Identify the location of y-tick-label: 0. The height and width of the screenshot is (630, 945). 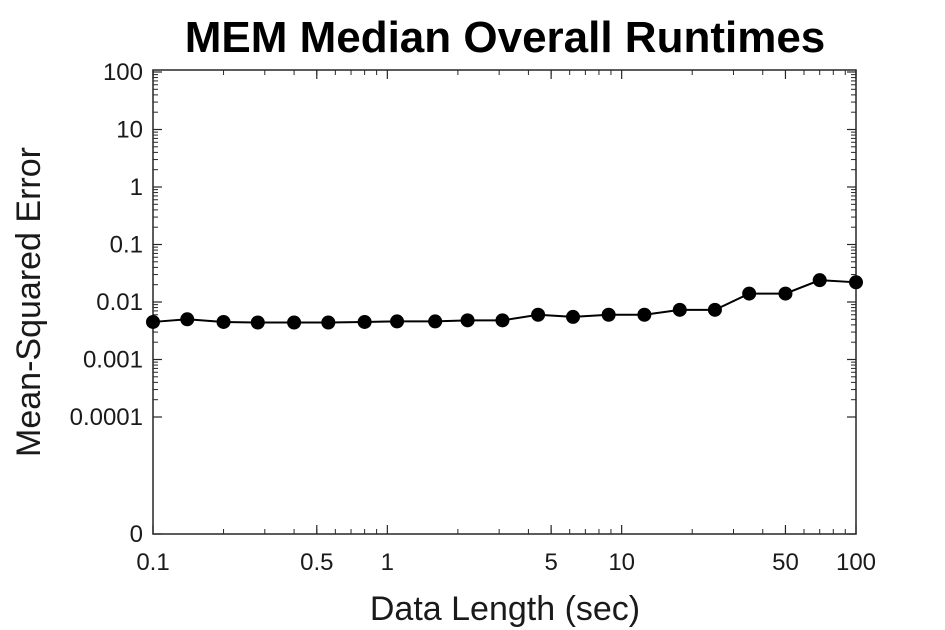
(136, 534).